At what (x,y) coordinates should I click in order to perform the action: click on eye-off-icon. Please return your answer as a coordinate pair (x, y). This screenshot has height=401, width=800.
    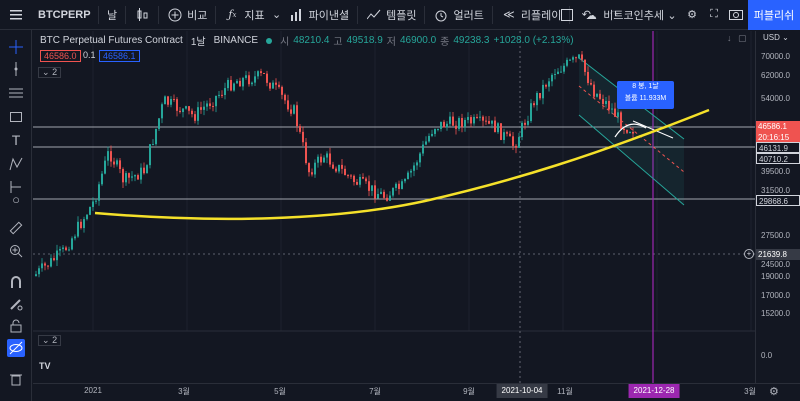
    Looking at the image, I should click on (16, 348).